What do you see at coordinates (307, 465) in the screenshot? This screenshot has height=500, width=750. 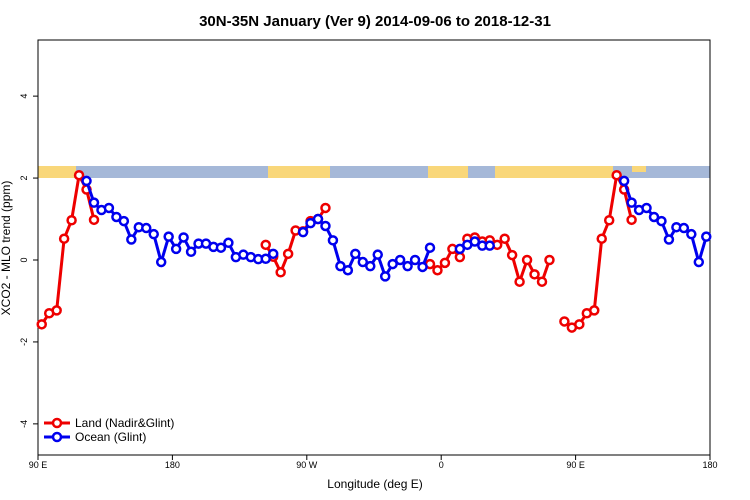 I see `x-tick-label: 90 W` at bounding box center [307, 465].